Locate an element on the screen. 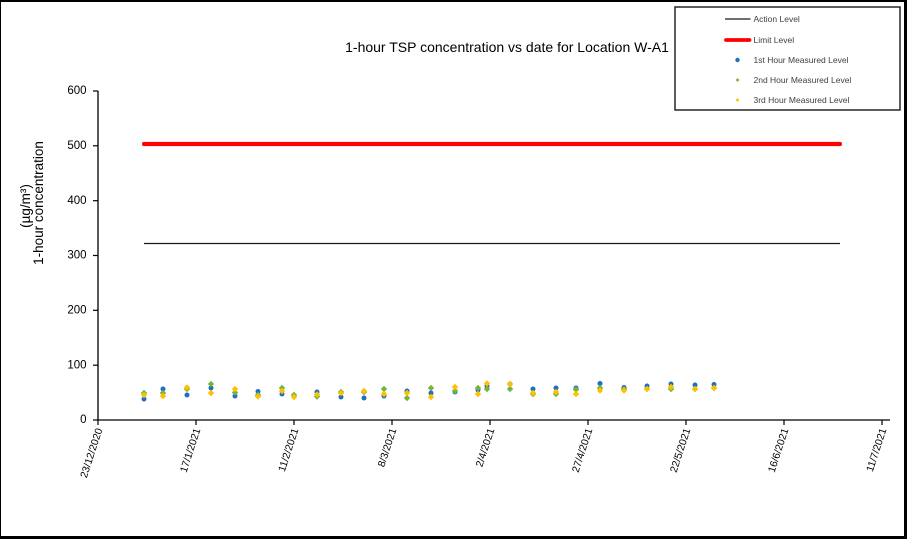 This screenshot has height=539, width=907. svg-text: 2/4/2021 is located at coordinates (486, 448).